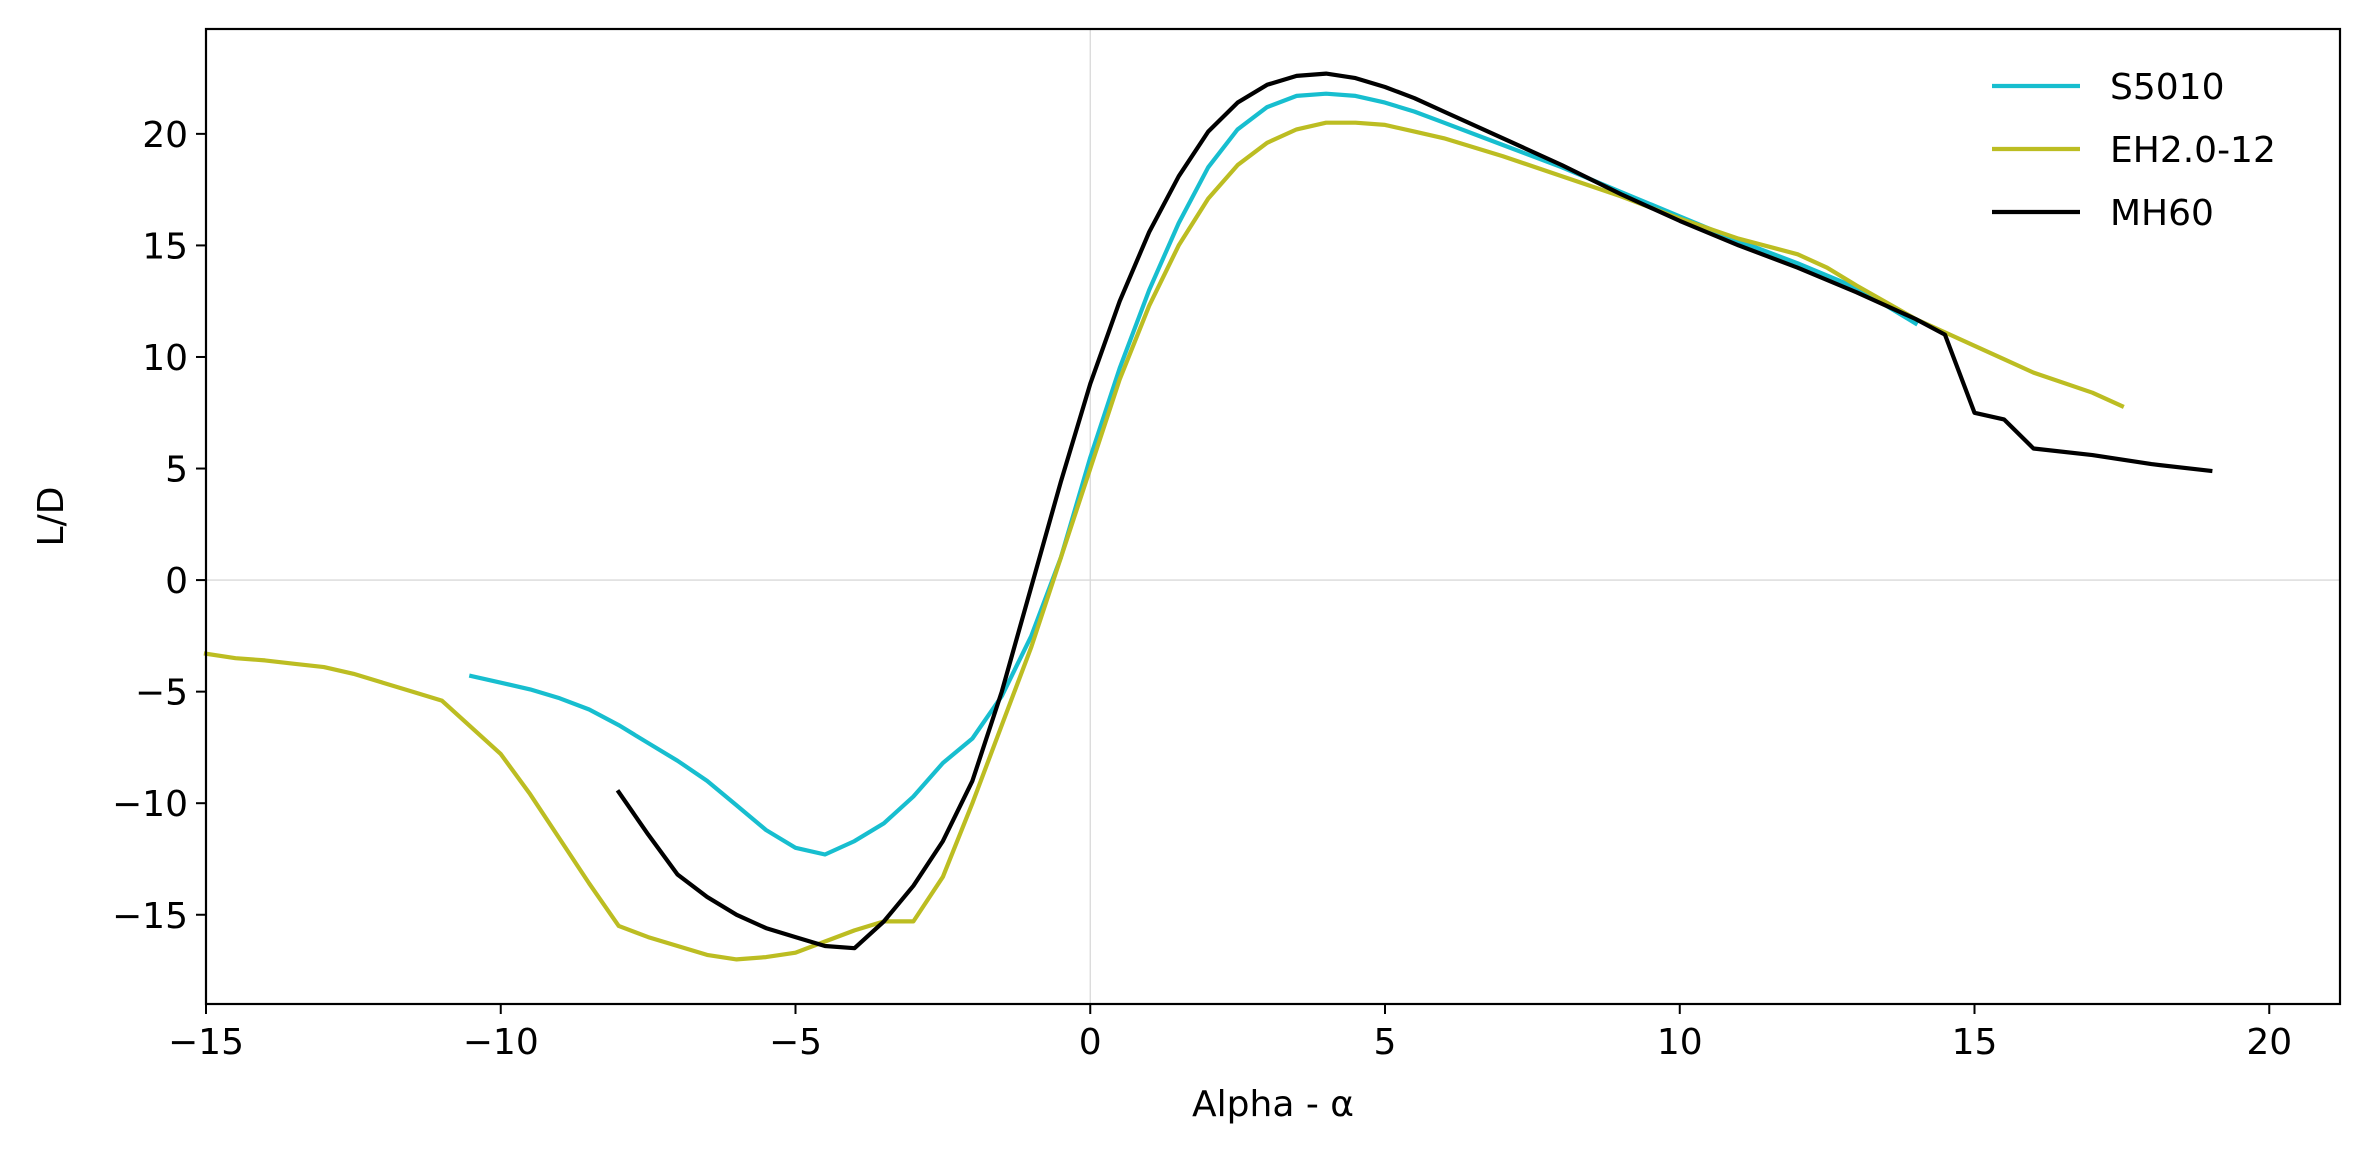  Describe the element at coordinates (165, 246) in the screenshot. I see `y-tick-label: 15` at that location.